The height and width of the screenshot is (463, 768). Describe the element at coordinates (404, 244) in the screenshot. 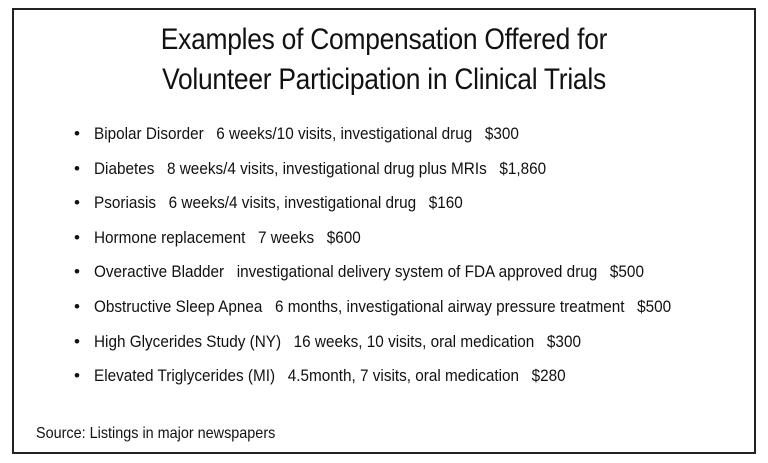

I see `list-item: • Hormone replacement 7 weeks $600` at that location.